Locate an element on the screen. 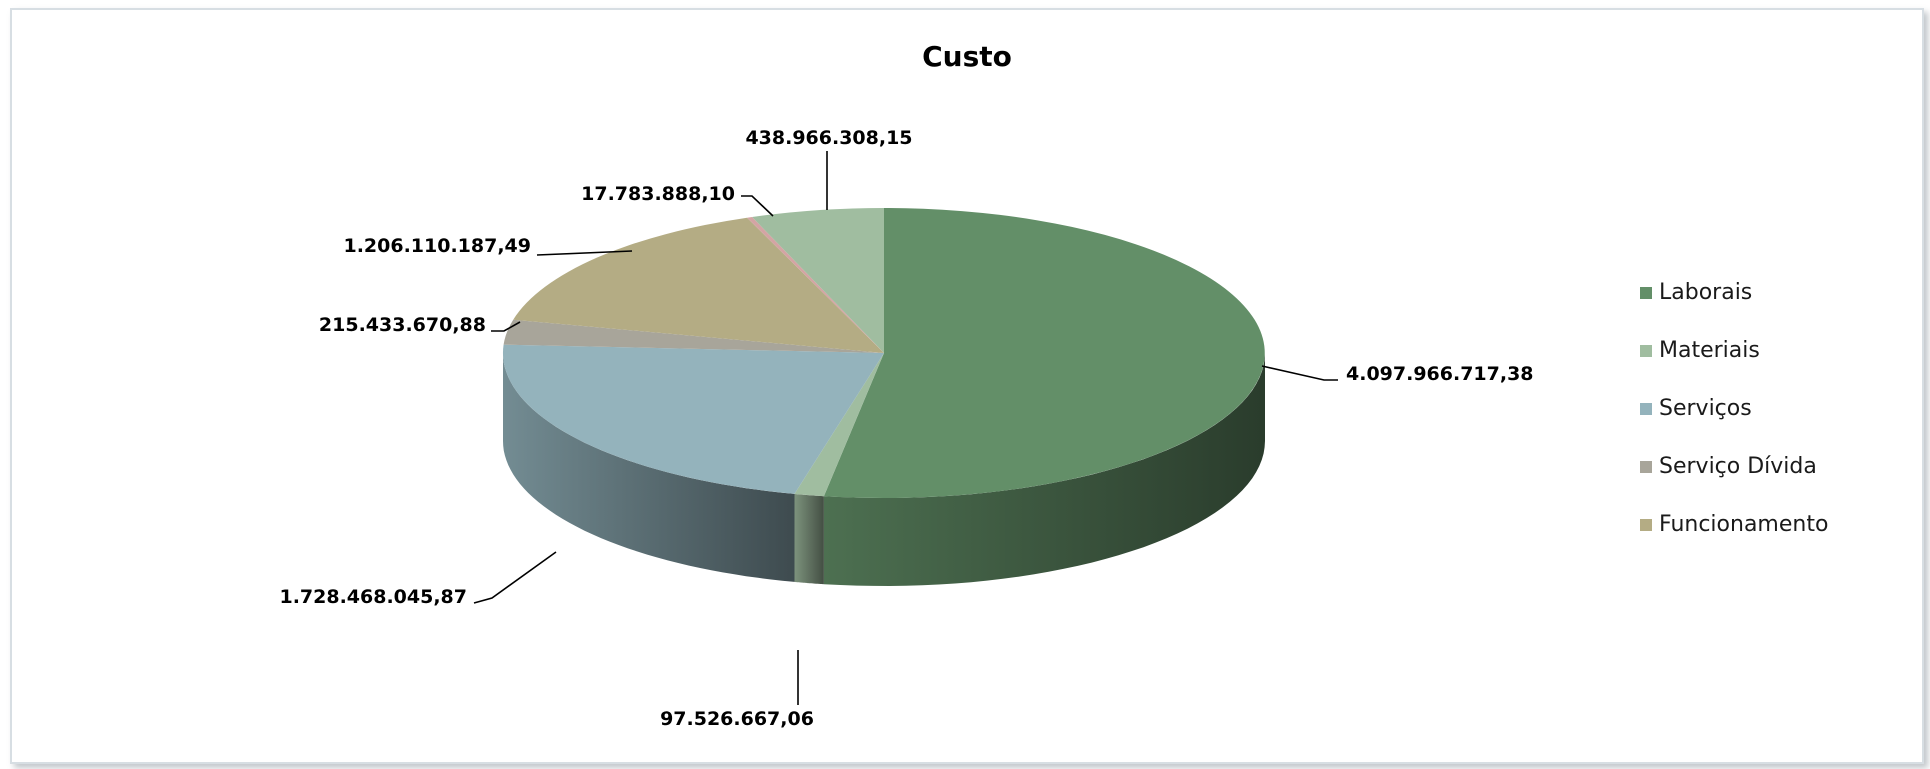 This screenshot has width=1930, height=769. data-label: 1.206.110.187,49 is located at coordinates (437, 246).